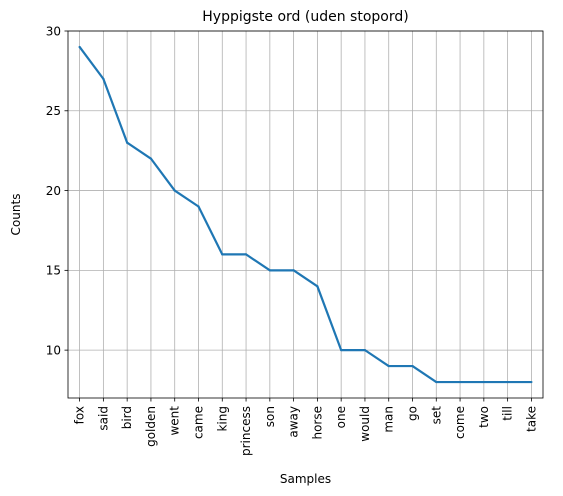 This screenshot has height=496, width=563. Describe the element at coordinates (389, 419) in the screenshot. I see `x-tick-label: man` at that location.